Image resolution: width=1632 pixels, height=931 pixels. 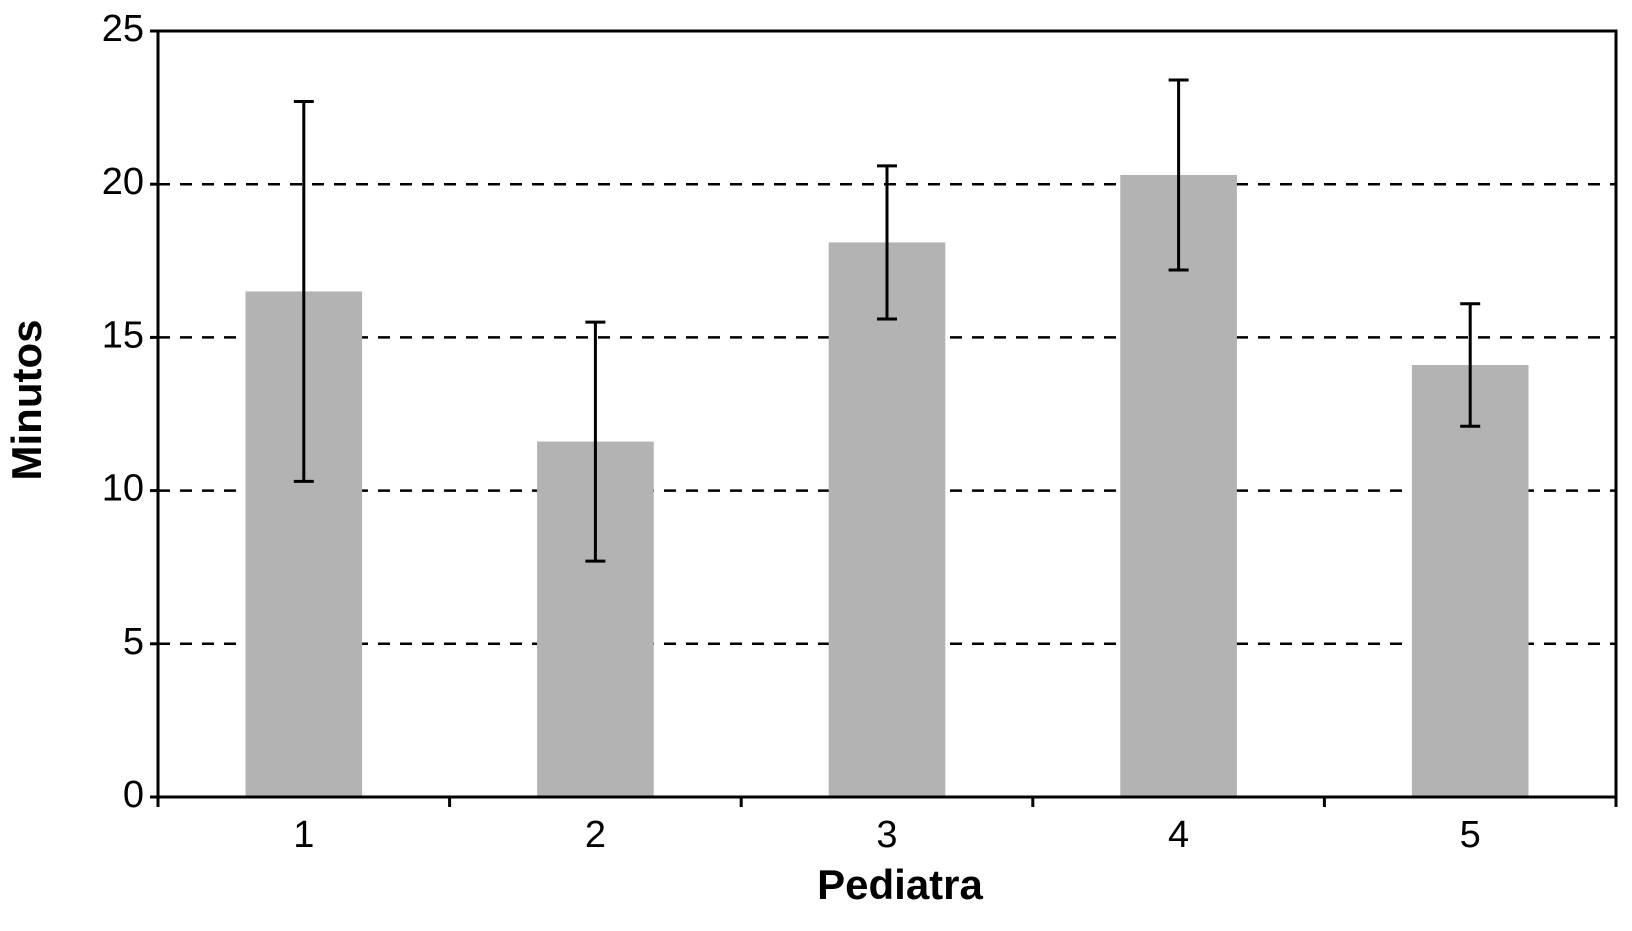 I want to click on x-axis-title: Pediatra, so click(x=900, y=884).